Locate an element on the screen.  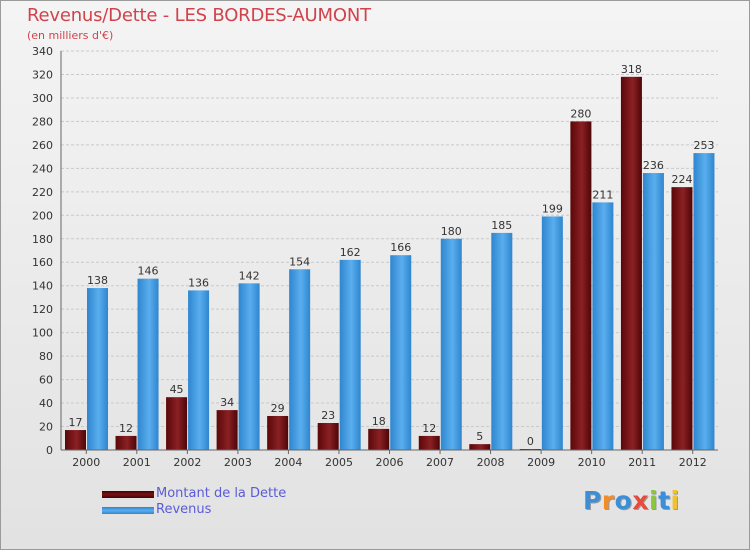
bar-revenue-2002 is located at coordinates (199, 370).